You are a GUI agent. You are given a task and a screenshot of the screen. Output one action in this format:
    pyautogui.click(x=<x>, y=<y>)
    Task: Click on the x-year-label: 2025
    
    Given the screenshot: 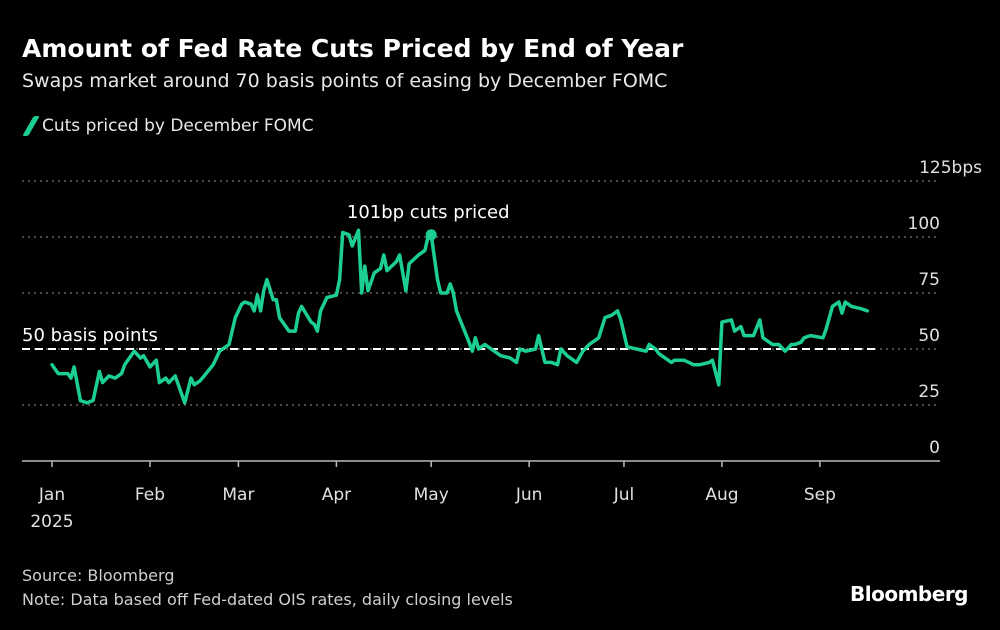 What is the action you would take?
    pyautogui.click(x=51, y=522)
    